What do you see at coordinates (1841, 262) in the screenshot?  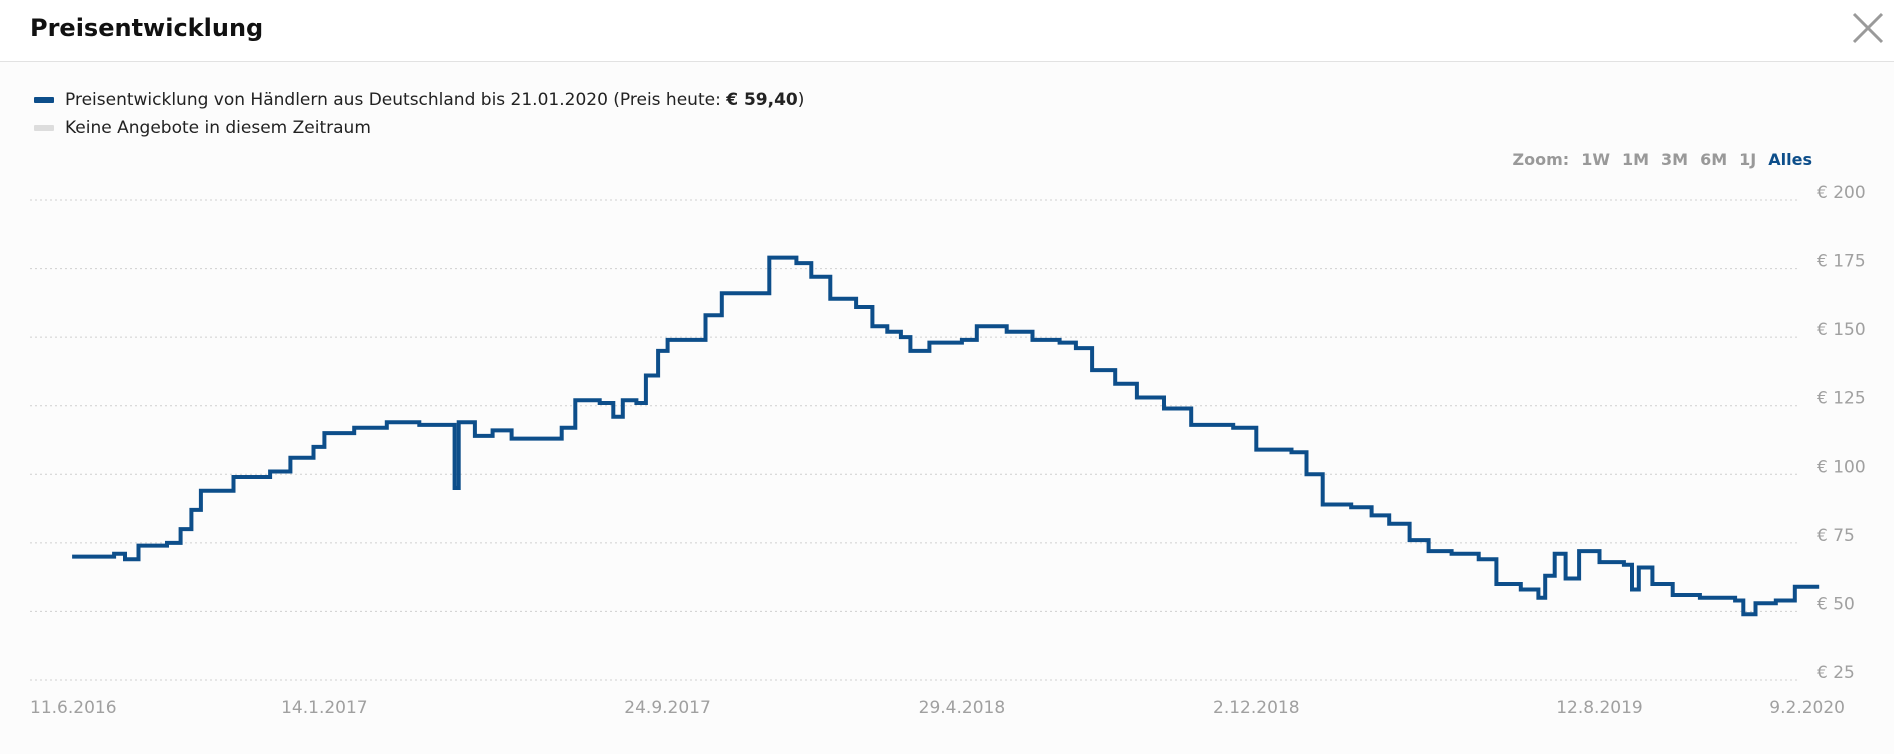 I see `y-tick-label: € 175` at bounding box center [1841, 262].